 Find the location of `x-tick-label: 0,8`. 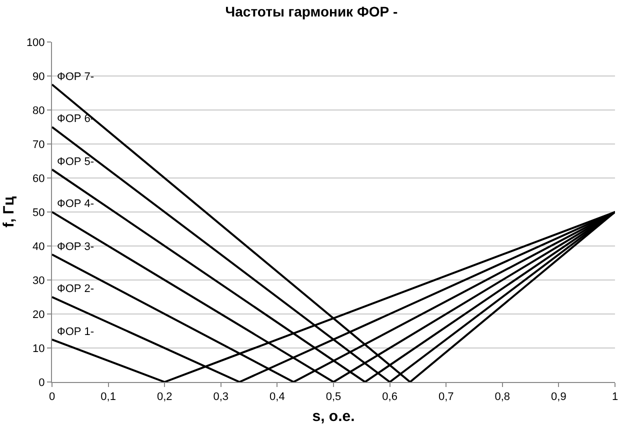

x-tick-label: 0,8 is located at coordinates (502, 397).